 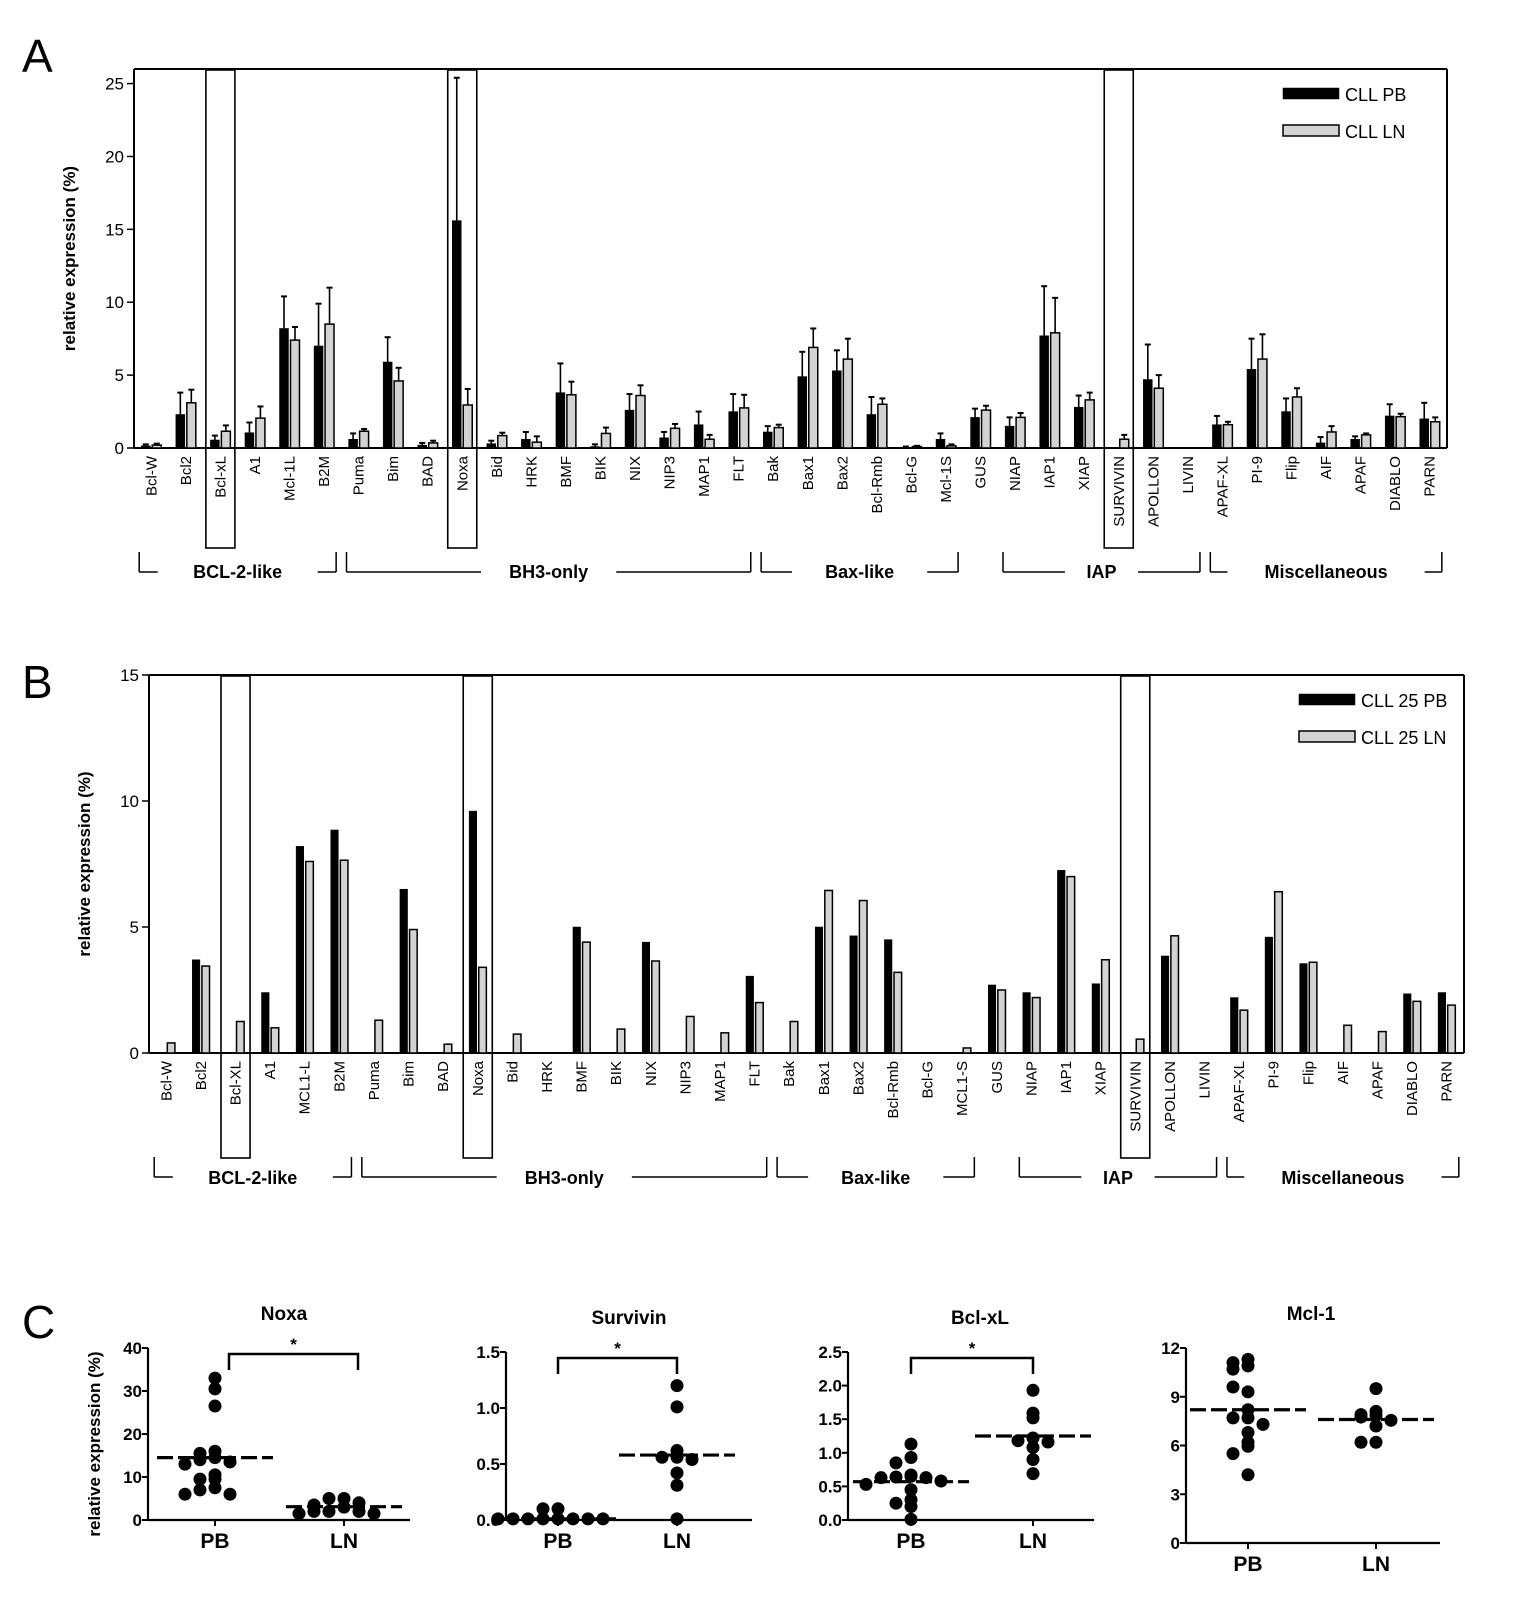 I want to click on x-tick-label: Bcl-XL, so click(x=236, y=1083).